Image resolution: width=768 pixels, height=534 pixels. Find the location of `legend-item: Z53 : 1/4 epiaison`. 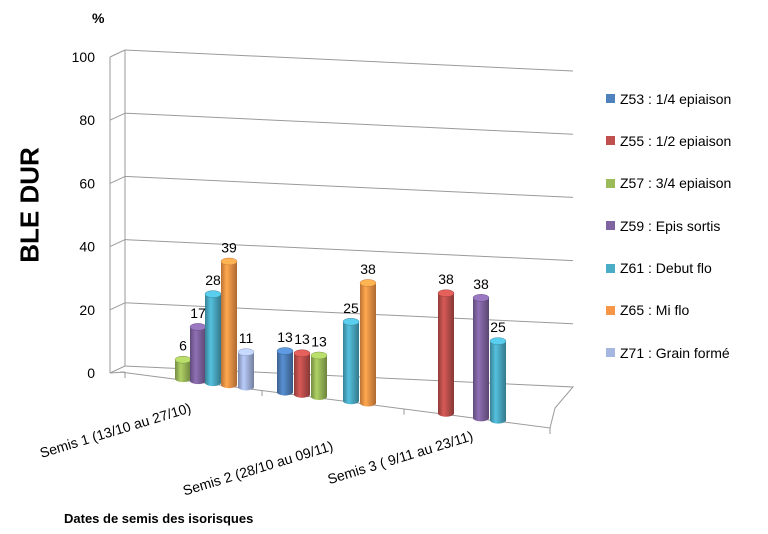

legend-item: Z53 : 1/4 epiaison is located at coordinates (687, 98).